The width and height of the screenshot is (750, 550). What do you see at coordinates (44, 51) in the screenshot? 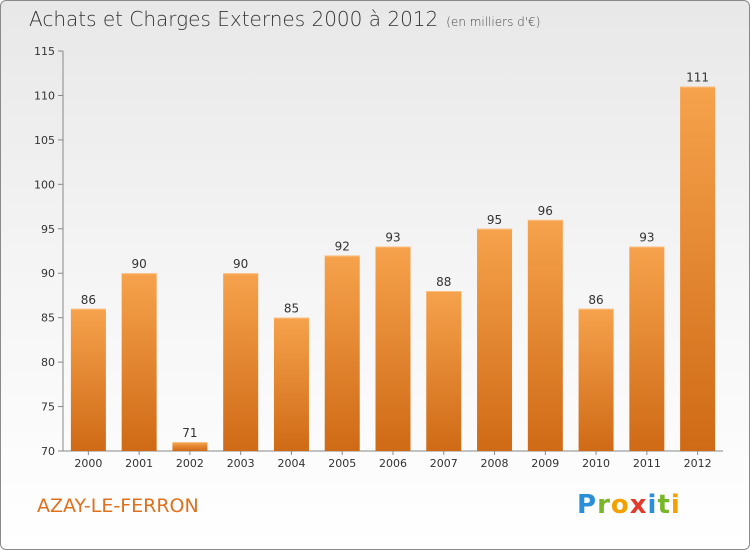
I see `y-tick-label: 115` at bounding box center [44, 51].